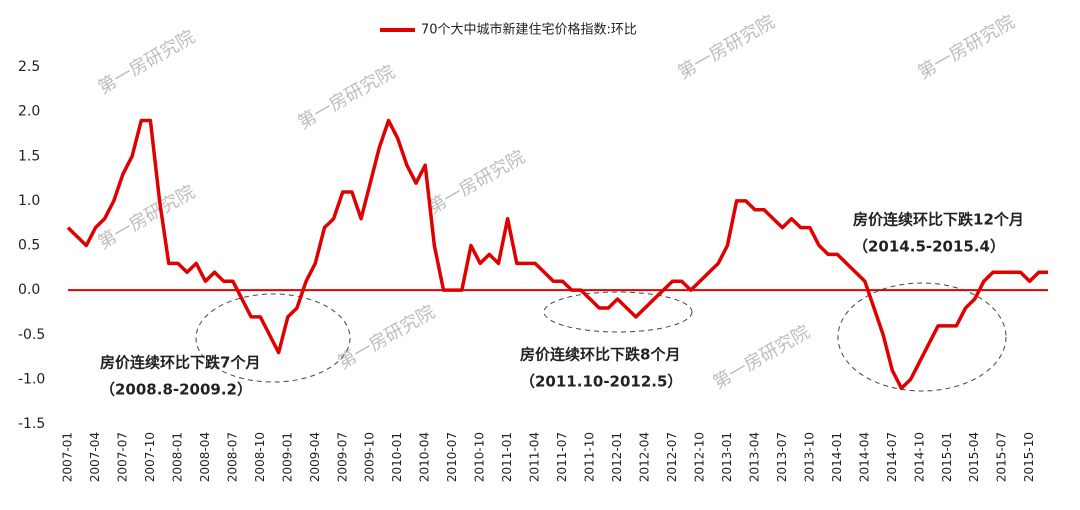 The image size is (1080, 510). I want to click on x-tick-label: 2009-04, so click(315, 457).